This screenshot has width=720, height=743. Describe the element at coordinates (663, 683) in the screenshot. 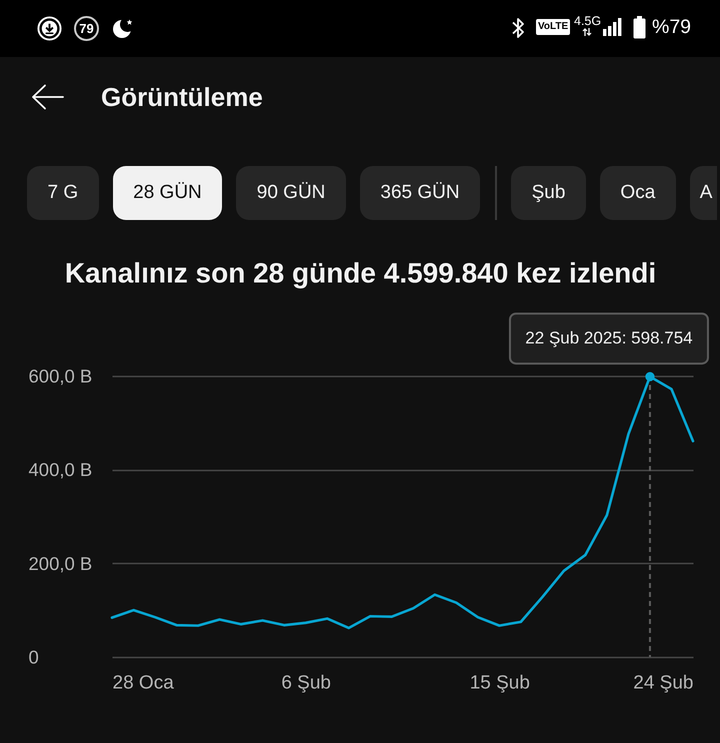

I see `x-tick-label: 24 Şub` at that location.